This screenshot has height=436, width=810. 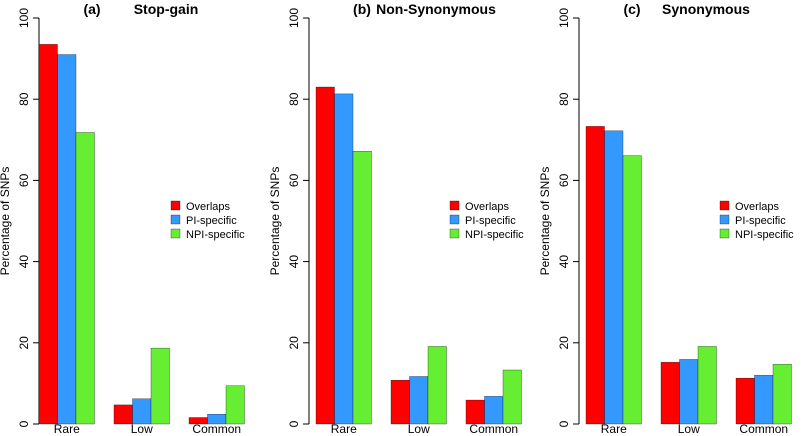 I want to click on chart-title: Synonymous, so click(x=706, y=9).